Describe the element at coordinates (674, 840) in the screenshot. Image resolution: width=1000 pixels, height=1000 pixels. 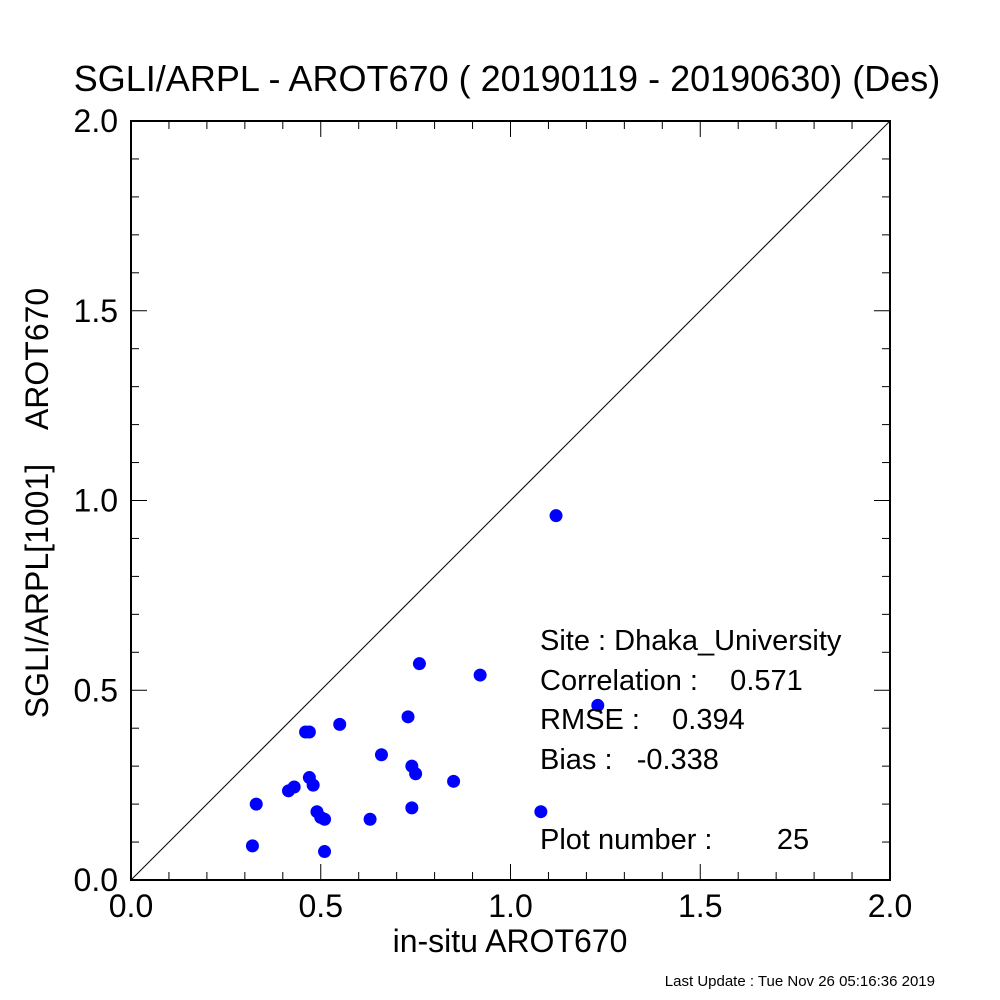
I see `plot-number-label: Plot number : 25` at that location.